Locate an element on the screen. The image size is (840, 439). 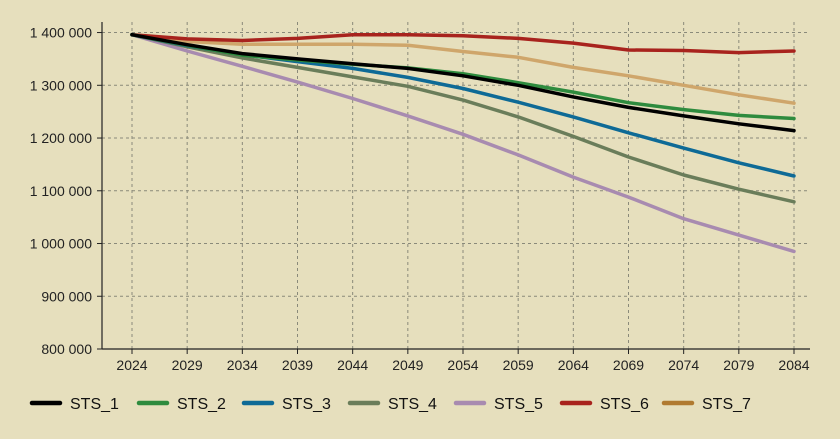
x-tick-label: 2069 is located at coordinates (628, 365).